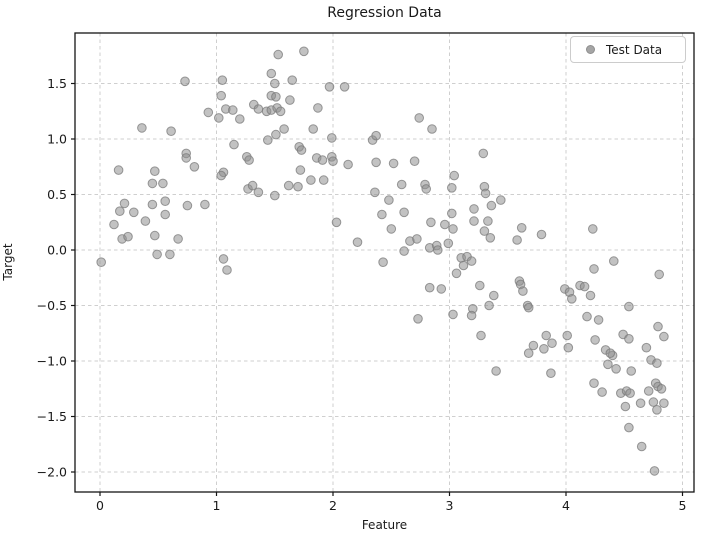 The image size is (703, 545). Describe the element at coordinates (590, 49) in the screenshot. I see `scatter-marker-icon` at that location.